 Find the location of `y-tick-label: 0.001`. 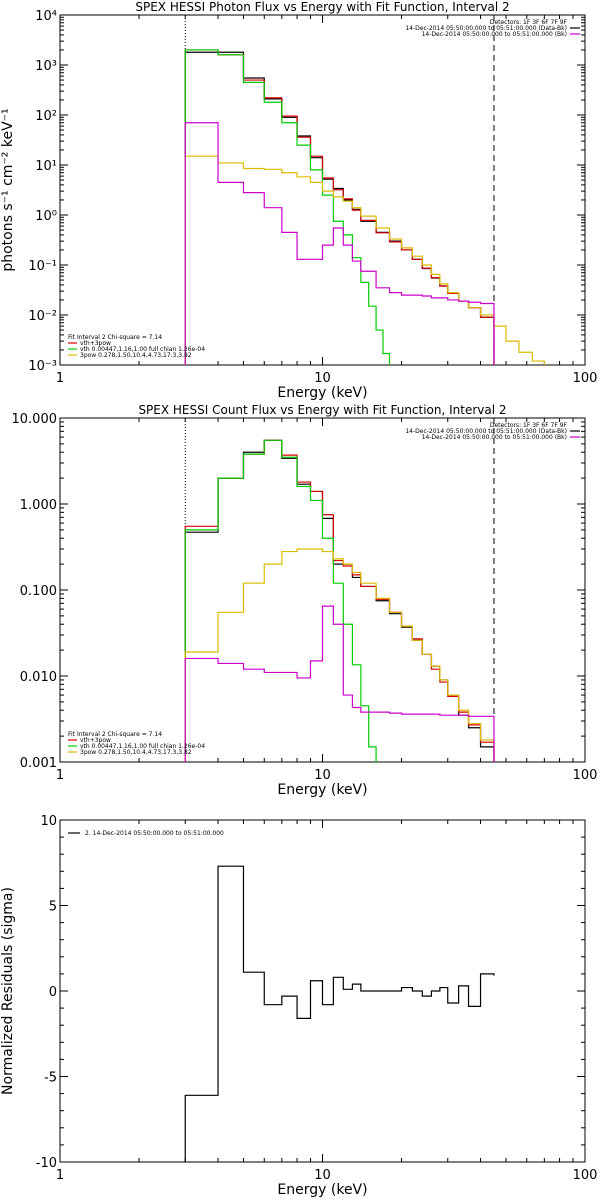

y-tick-label: 0.001 is located at coordinates (38, 763).